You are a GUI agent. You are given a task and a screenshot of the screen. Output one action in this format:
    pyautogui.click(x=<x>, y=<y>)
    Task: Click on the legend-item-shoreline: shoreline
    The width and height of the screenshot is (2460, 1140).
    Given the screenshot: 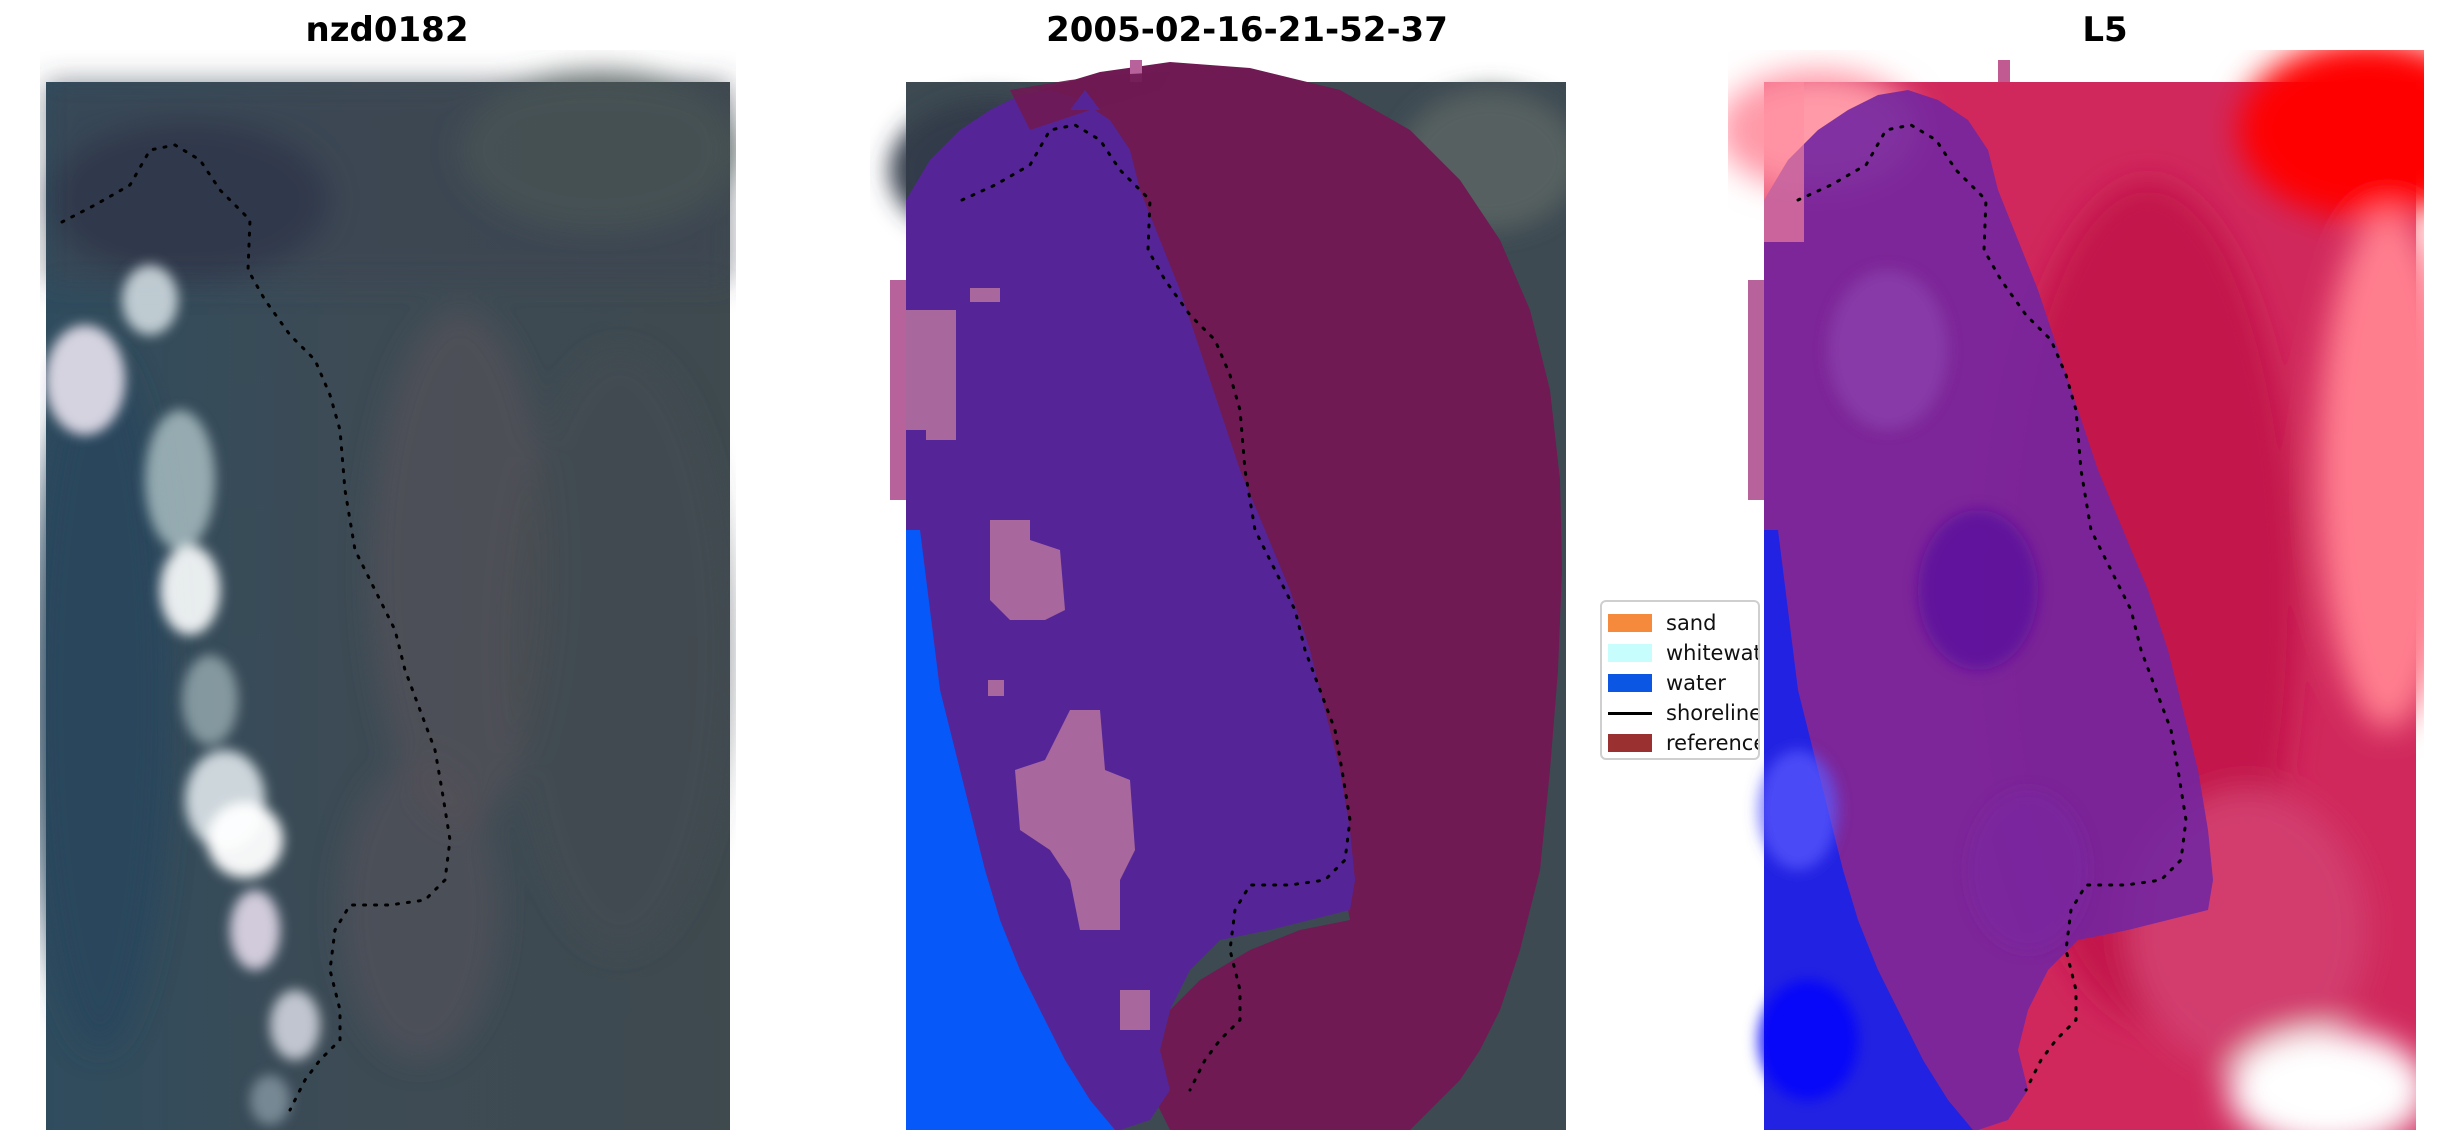 What is the action you would take?
    pyautogui.click(x=1680, y=713)
    